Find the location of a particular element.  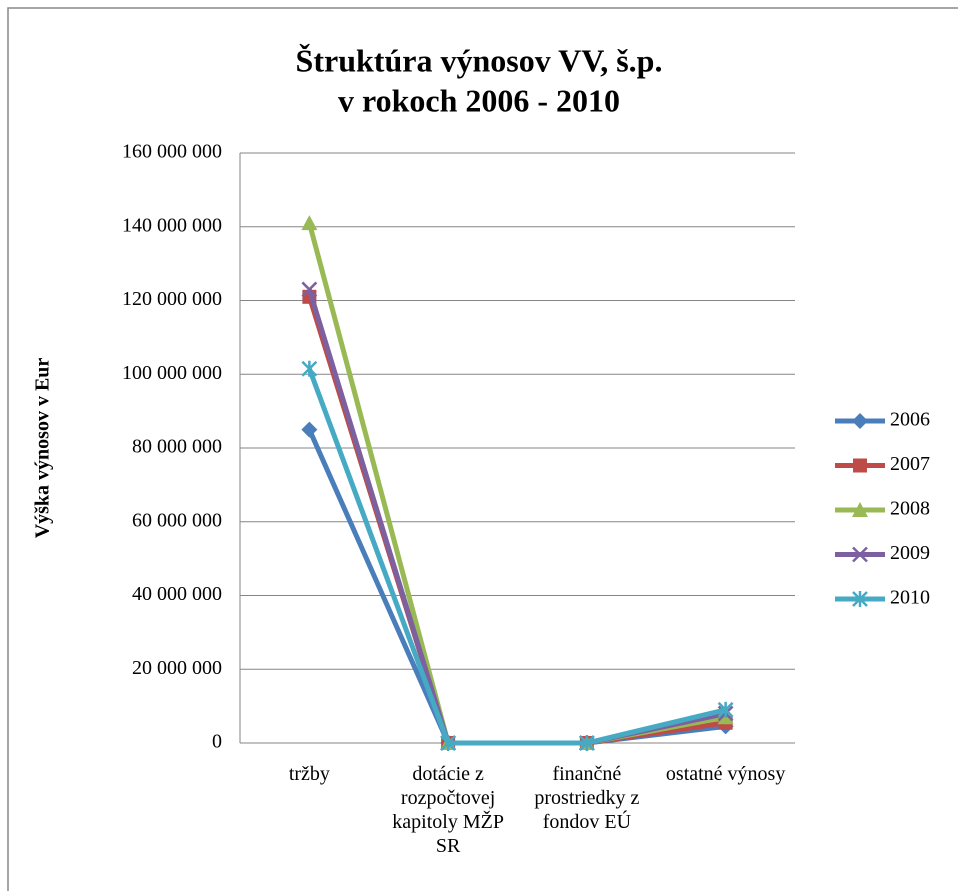

y-tick-label: 140 000 000 is located at coordinates (172, 225).